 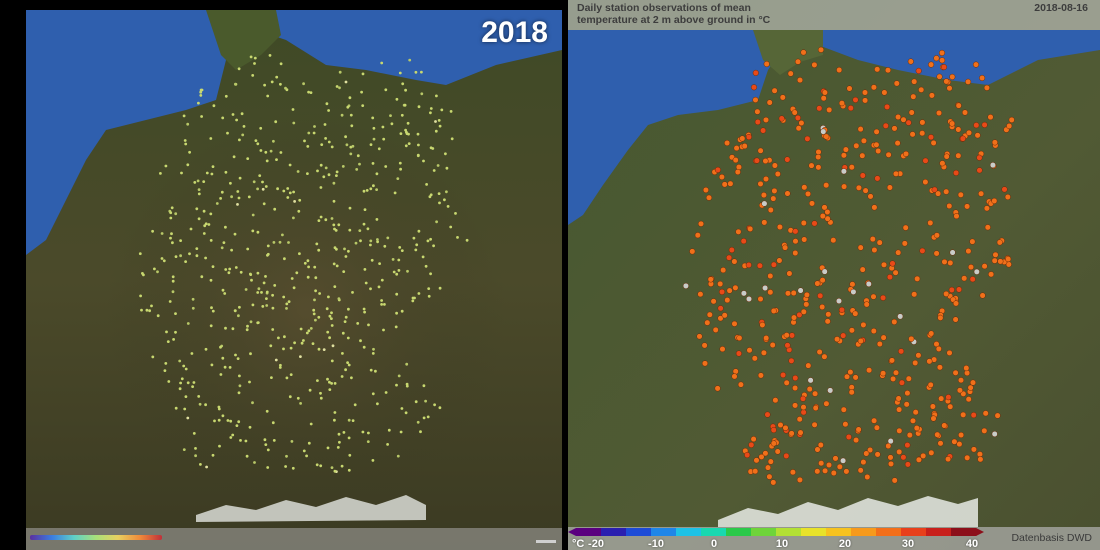 I want to click on year-label: 2018, so click(x=514, y=32).